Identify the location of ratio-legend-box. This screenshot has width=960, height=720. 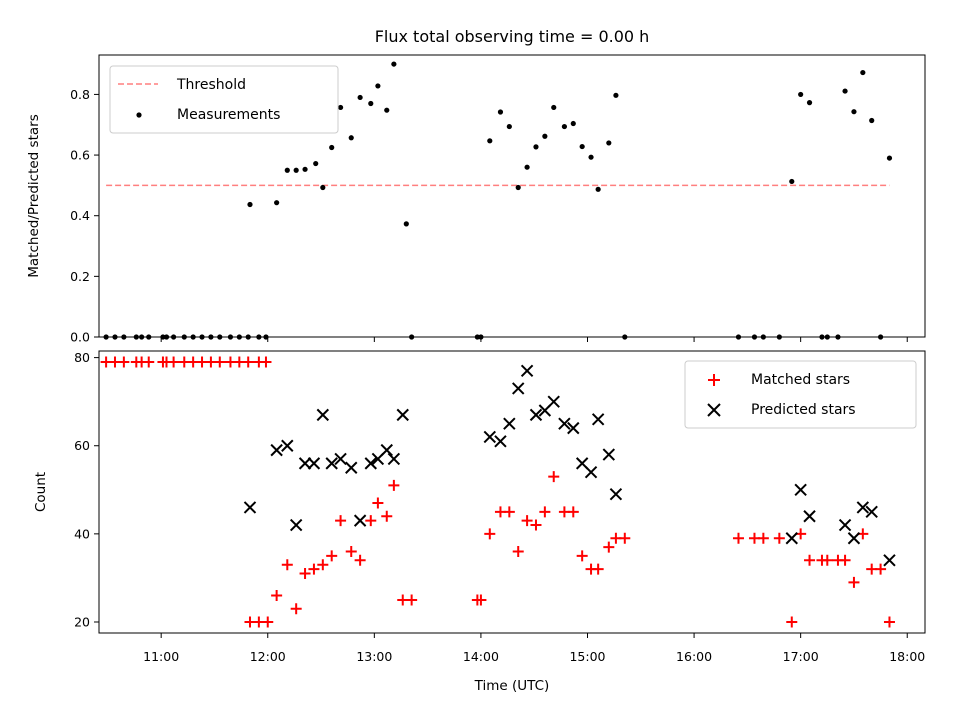
(224, 99).